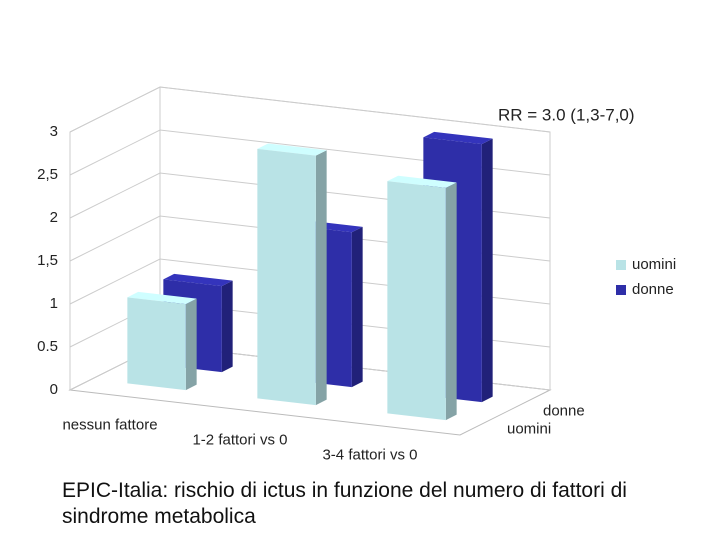  Describe the element at coordinates (239, 439) in the screenshot. I see `x-tick-label: 1-2 fattori vs 0` at that location.